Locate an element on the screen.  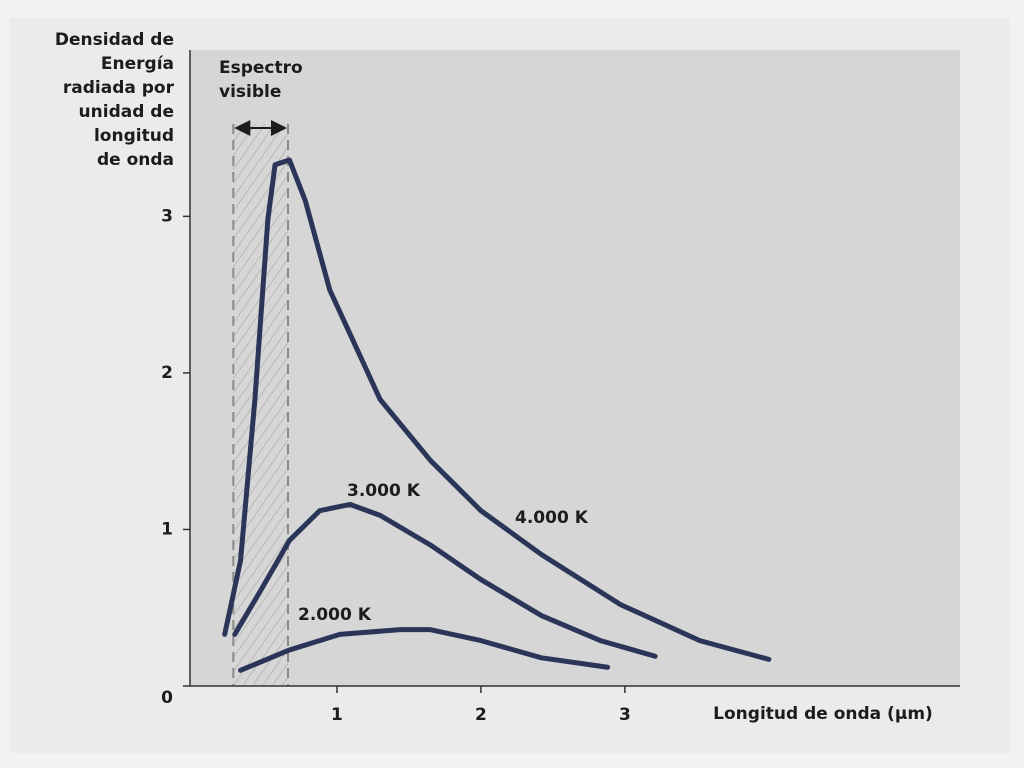
y-tick-label: 3 is located at coordinates (167, 216).